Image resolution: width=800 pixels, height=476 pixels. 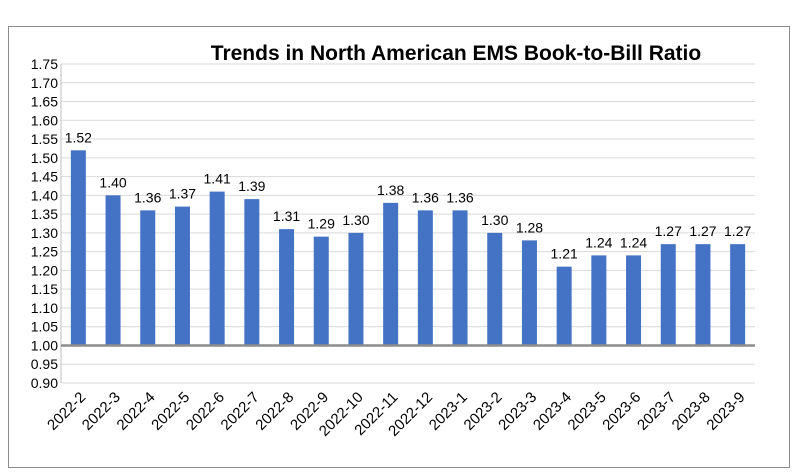 I want to click on x-tick-label: 2023-1, so click(x=448, y=411).